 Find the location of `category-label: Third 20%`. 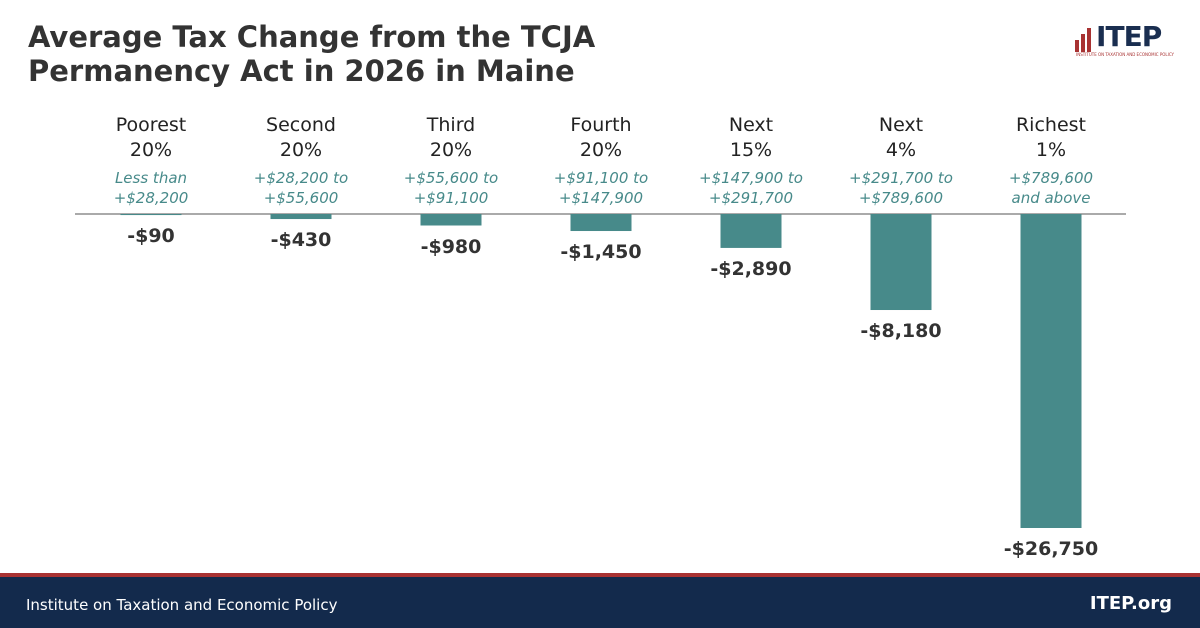

category-label: Third 20% is located at coordinates (451, 137).